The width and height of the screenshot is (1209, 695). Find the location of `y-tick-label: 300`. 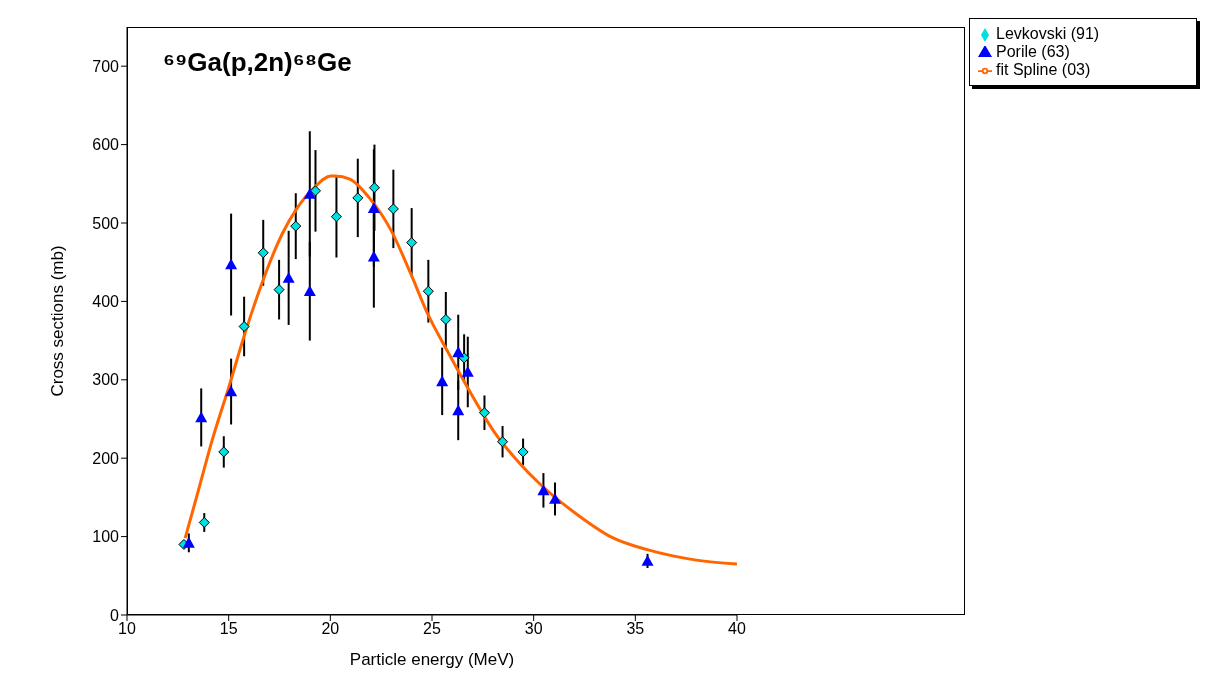

y-tick-label: 300 is located at coordinates (106, 380).